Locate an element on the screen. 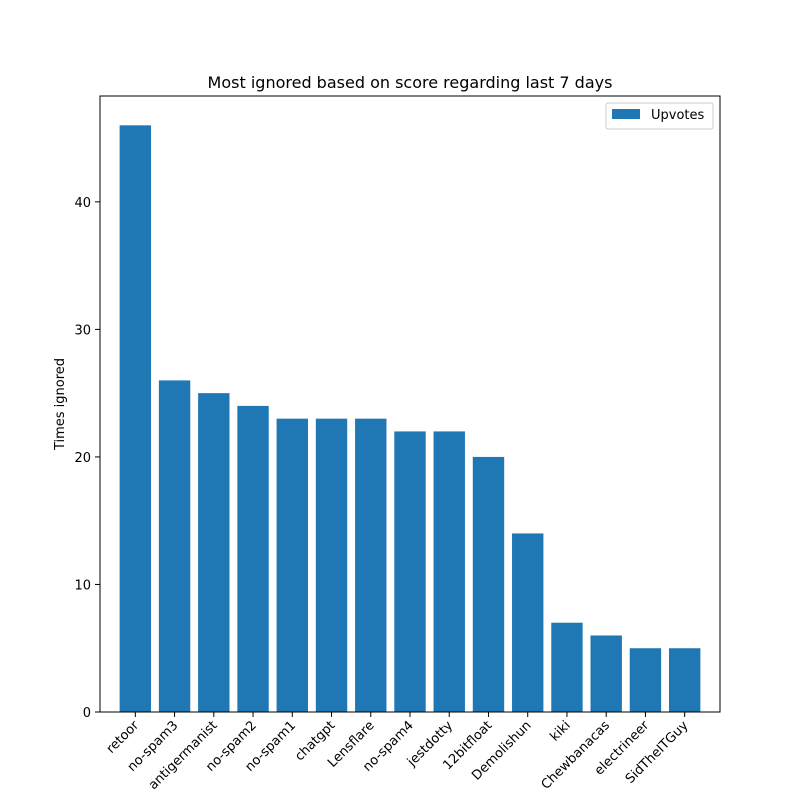  y-tick-label: 20 is located at coordinates (82, 458).